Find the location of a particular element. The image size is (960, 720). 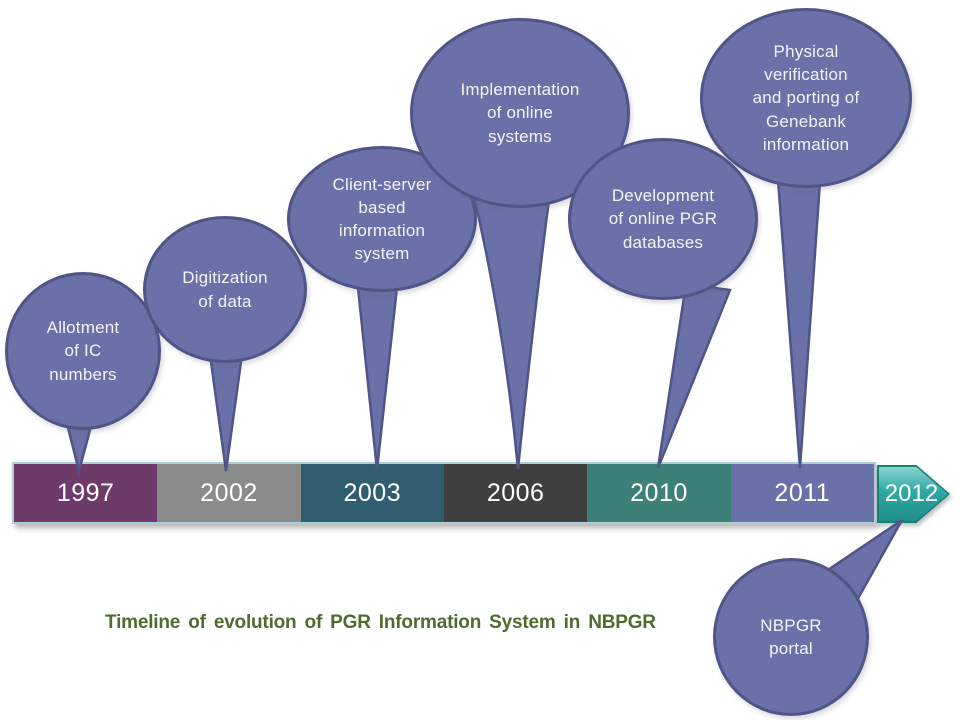

bubble-development-label: Development of online PGR databases is located at coordinates (663, 219).